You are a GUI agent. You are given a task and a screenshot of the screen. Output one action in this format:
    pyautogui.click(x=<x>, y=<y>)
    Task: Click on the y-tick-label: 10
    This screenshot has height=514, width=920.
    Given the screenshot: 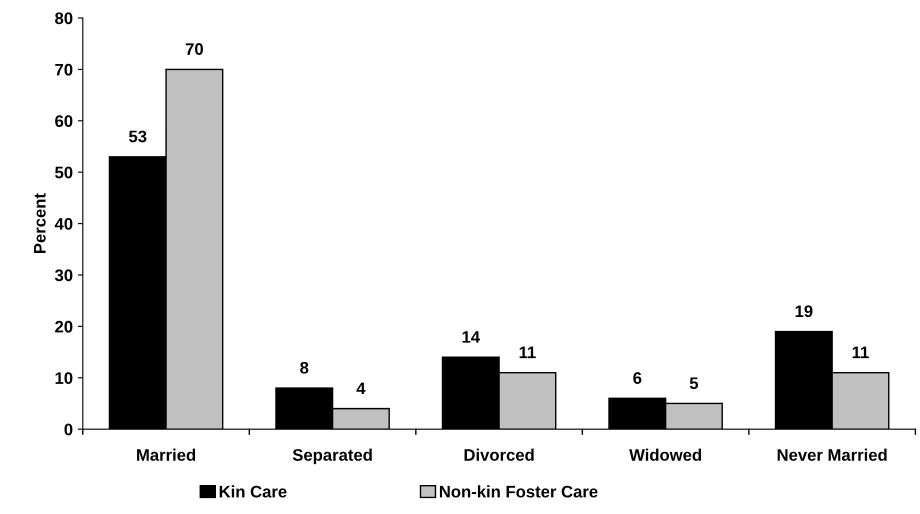 What is the action you would take?
    pyautogui.click(x=64, y=378)
    